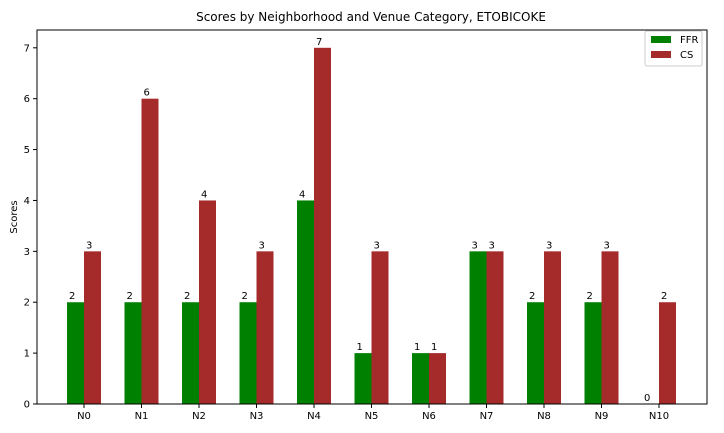  Describe the element at coordinates (265, 327) in the screenshot. I see `bar-cs-n3` at that location.